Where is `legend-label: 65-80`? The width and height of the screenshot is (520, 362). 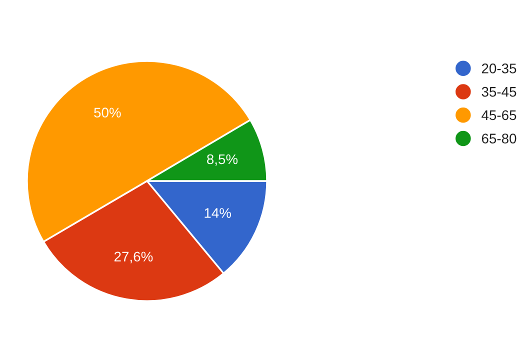 legend-label: 65-80 is located at coordinates (499, 139).